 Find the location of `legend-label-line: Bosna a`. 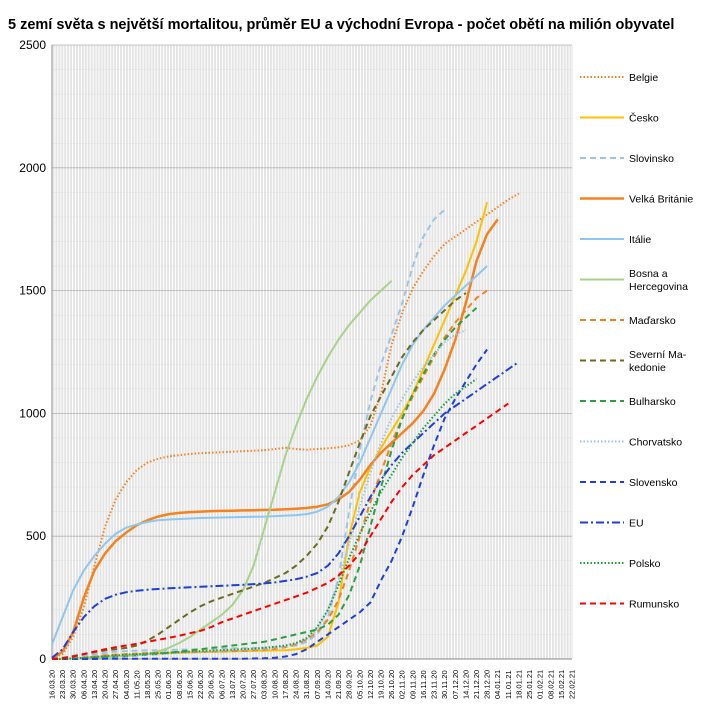

legend-label-line: Bosna a is located at coordinates (648, 274).